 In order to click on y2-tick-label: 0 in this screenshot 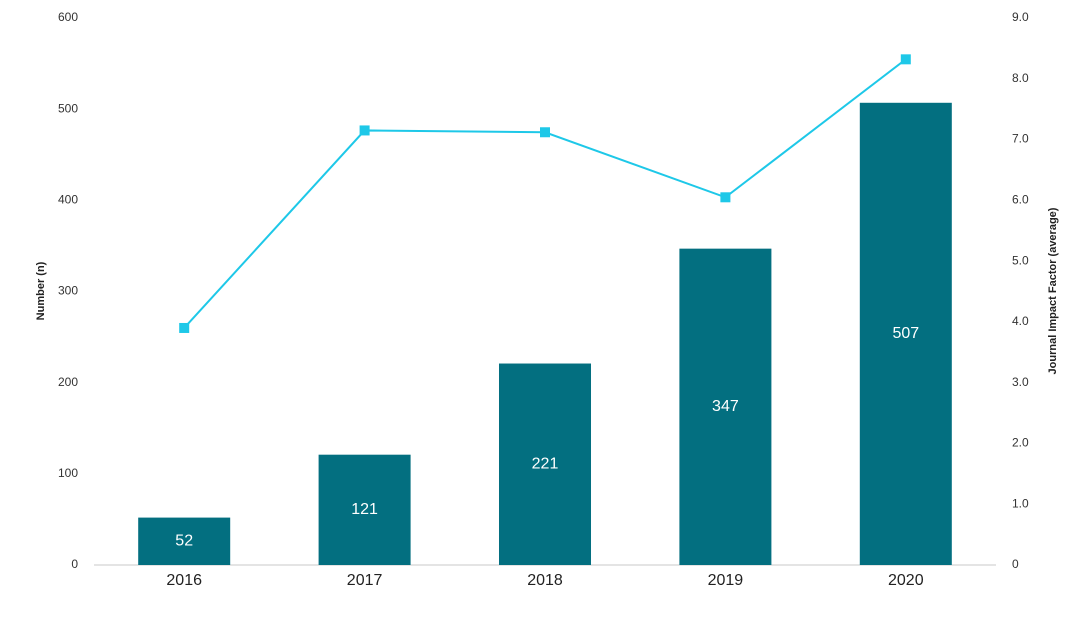, I will do `click(1015, 564)`.